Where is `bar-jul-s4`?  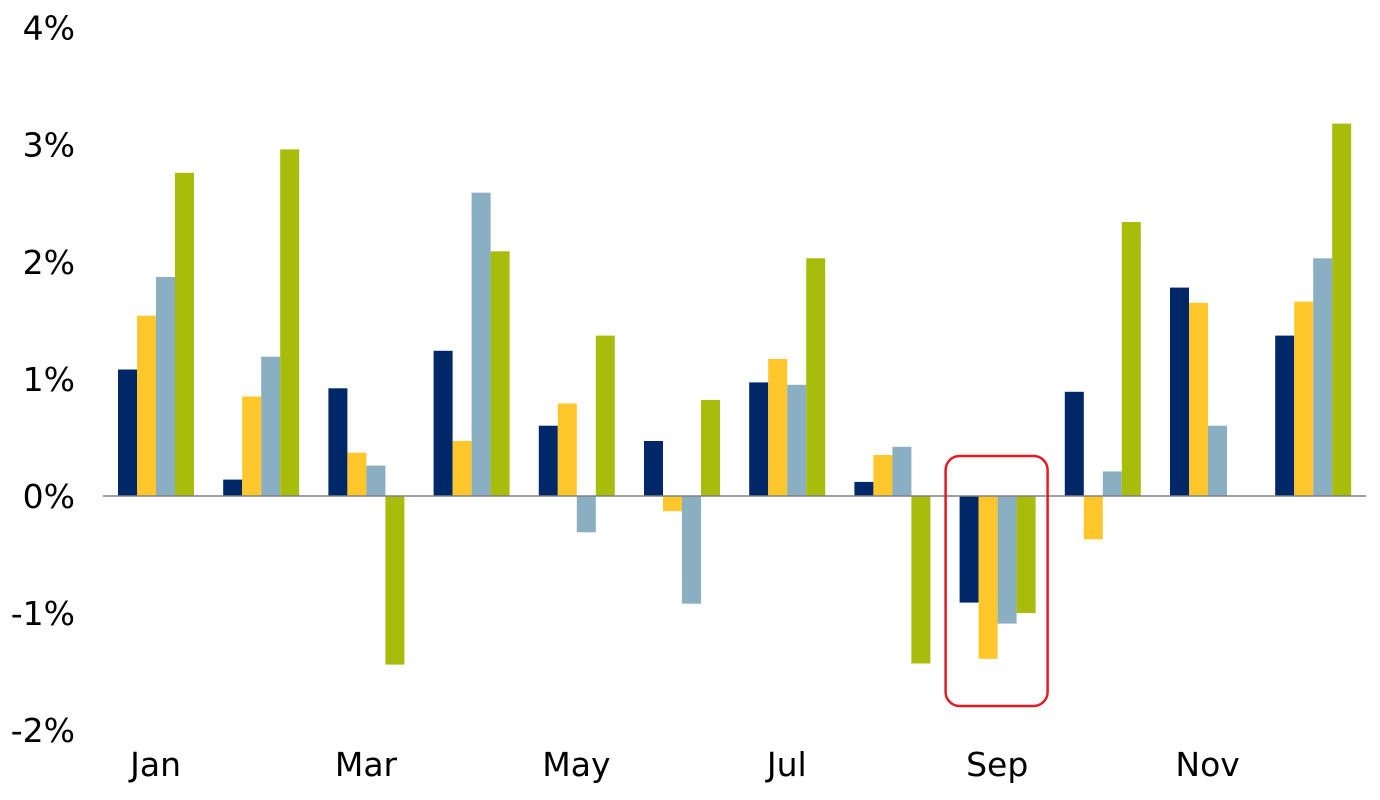
bar-jul-s4 is located at coordinates (816, 377).